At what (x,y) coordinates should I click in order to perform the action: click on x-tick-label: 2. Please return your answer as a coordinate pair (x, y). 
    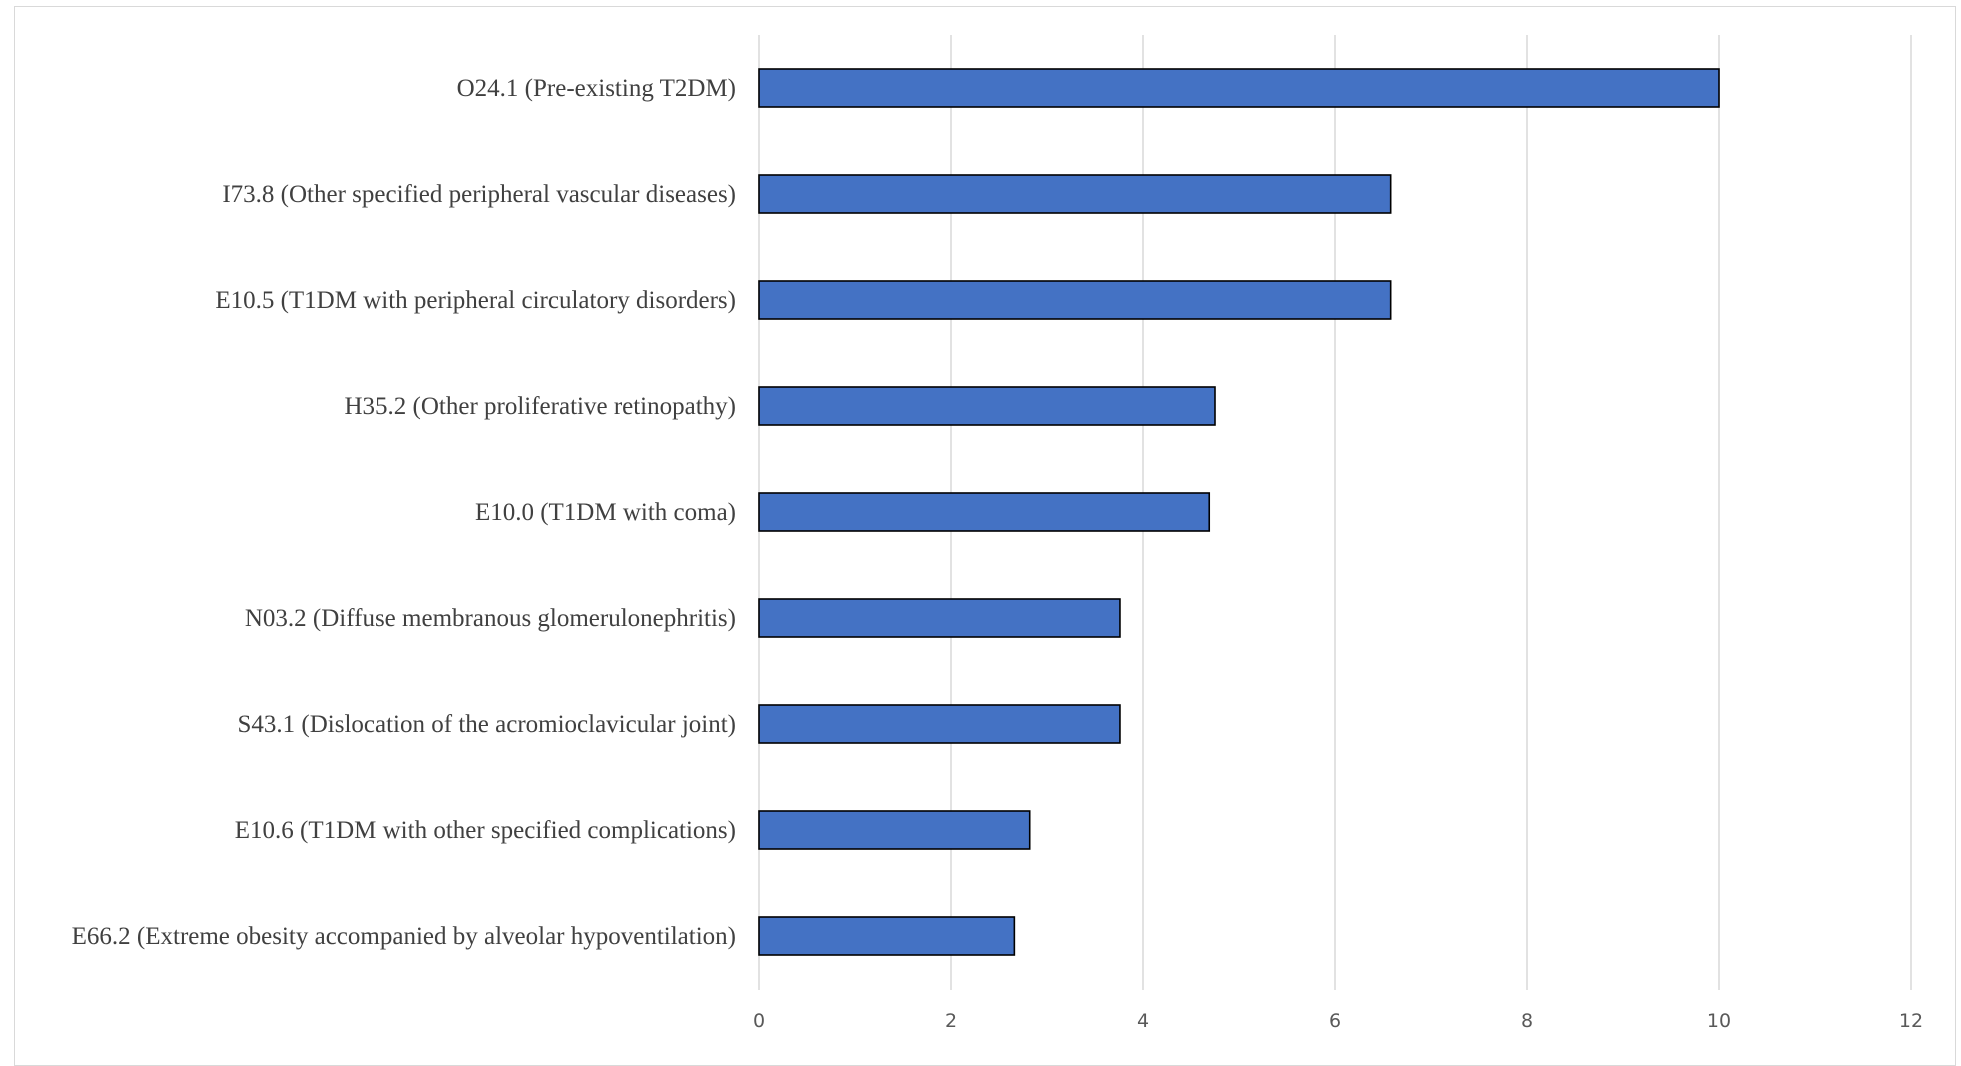
    Looking at the image, I should click on (951, 1021).